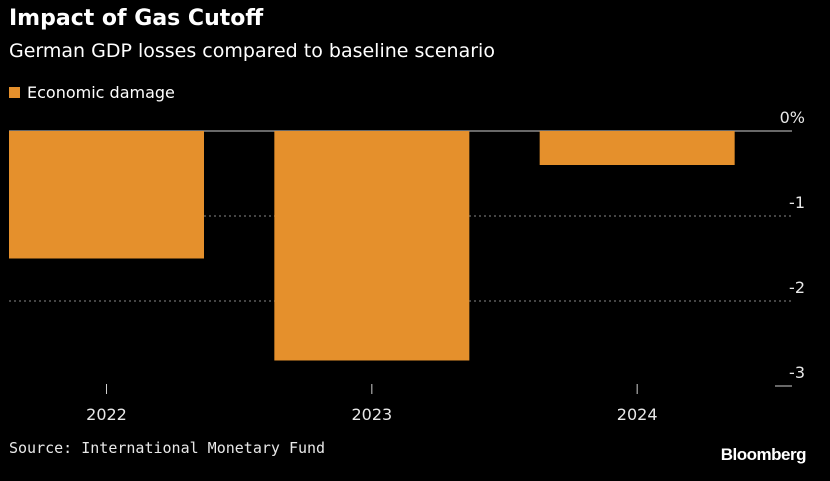 The width and height of the screenshot is (830, 481). What do you see at coordinates (136, 18) in the screenshot?
I see `chart-title: Impact of Gas Cutoff` at bounding box center [136, 18].